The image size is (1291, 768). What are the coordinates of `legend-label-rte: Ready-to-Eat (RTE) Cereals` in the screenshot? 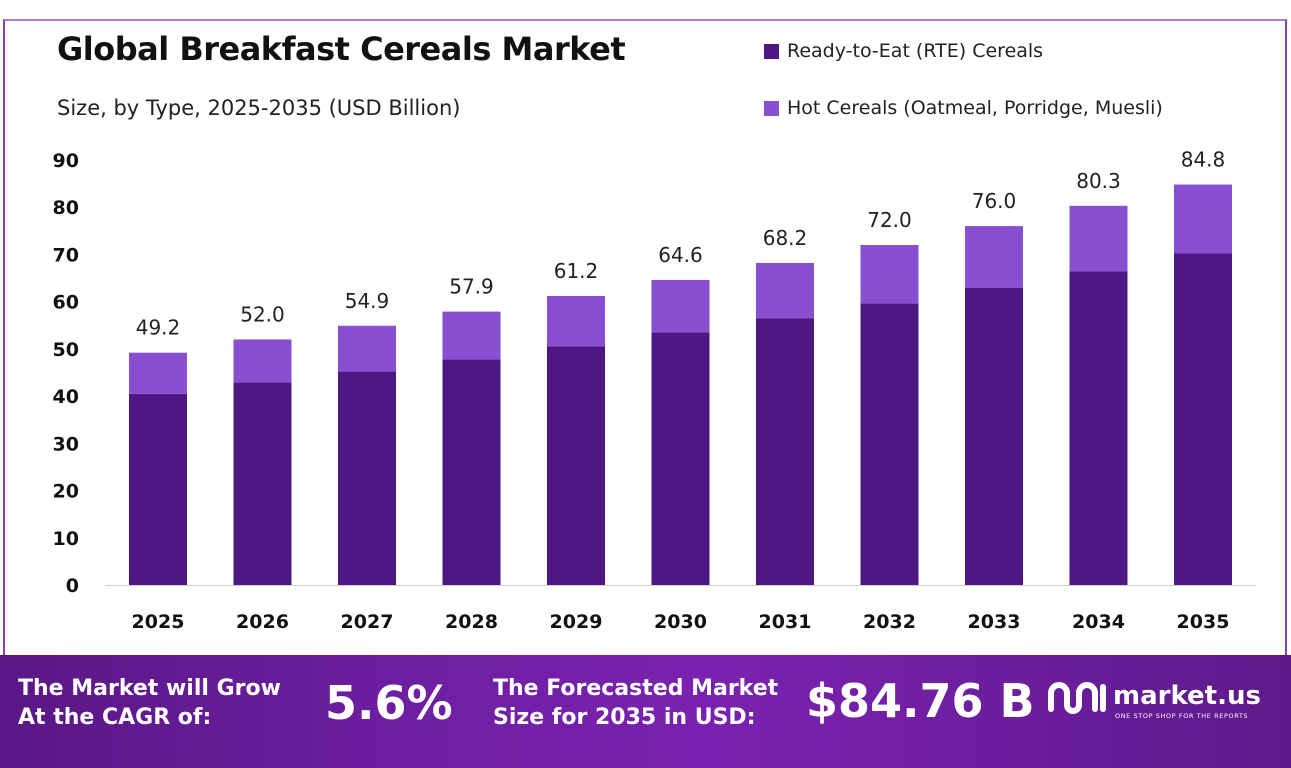 It's located at (915, 51).